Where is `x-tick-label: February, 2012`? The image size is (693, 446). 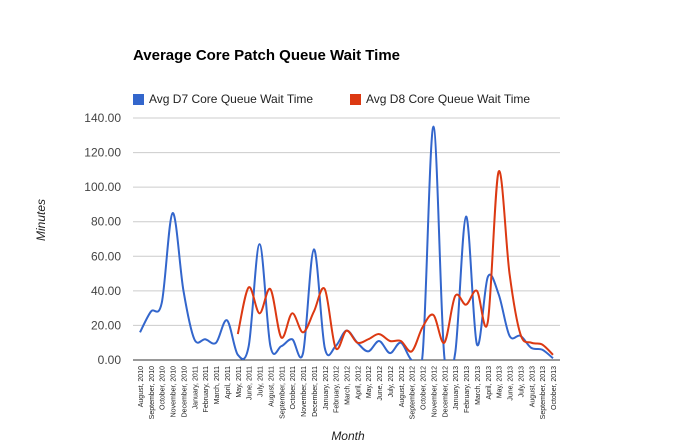
x-tick-label: February, 2012 is located at coordinates (337, 389).